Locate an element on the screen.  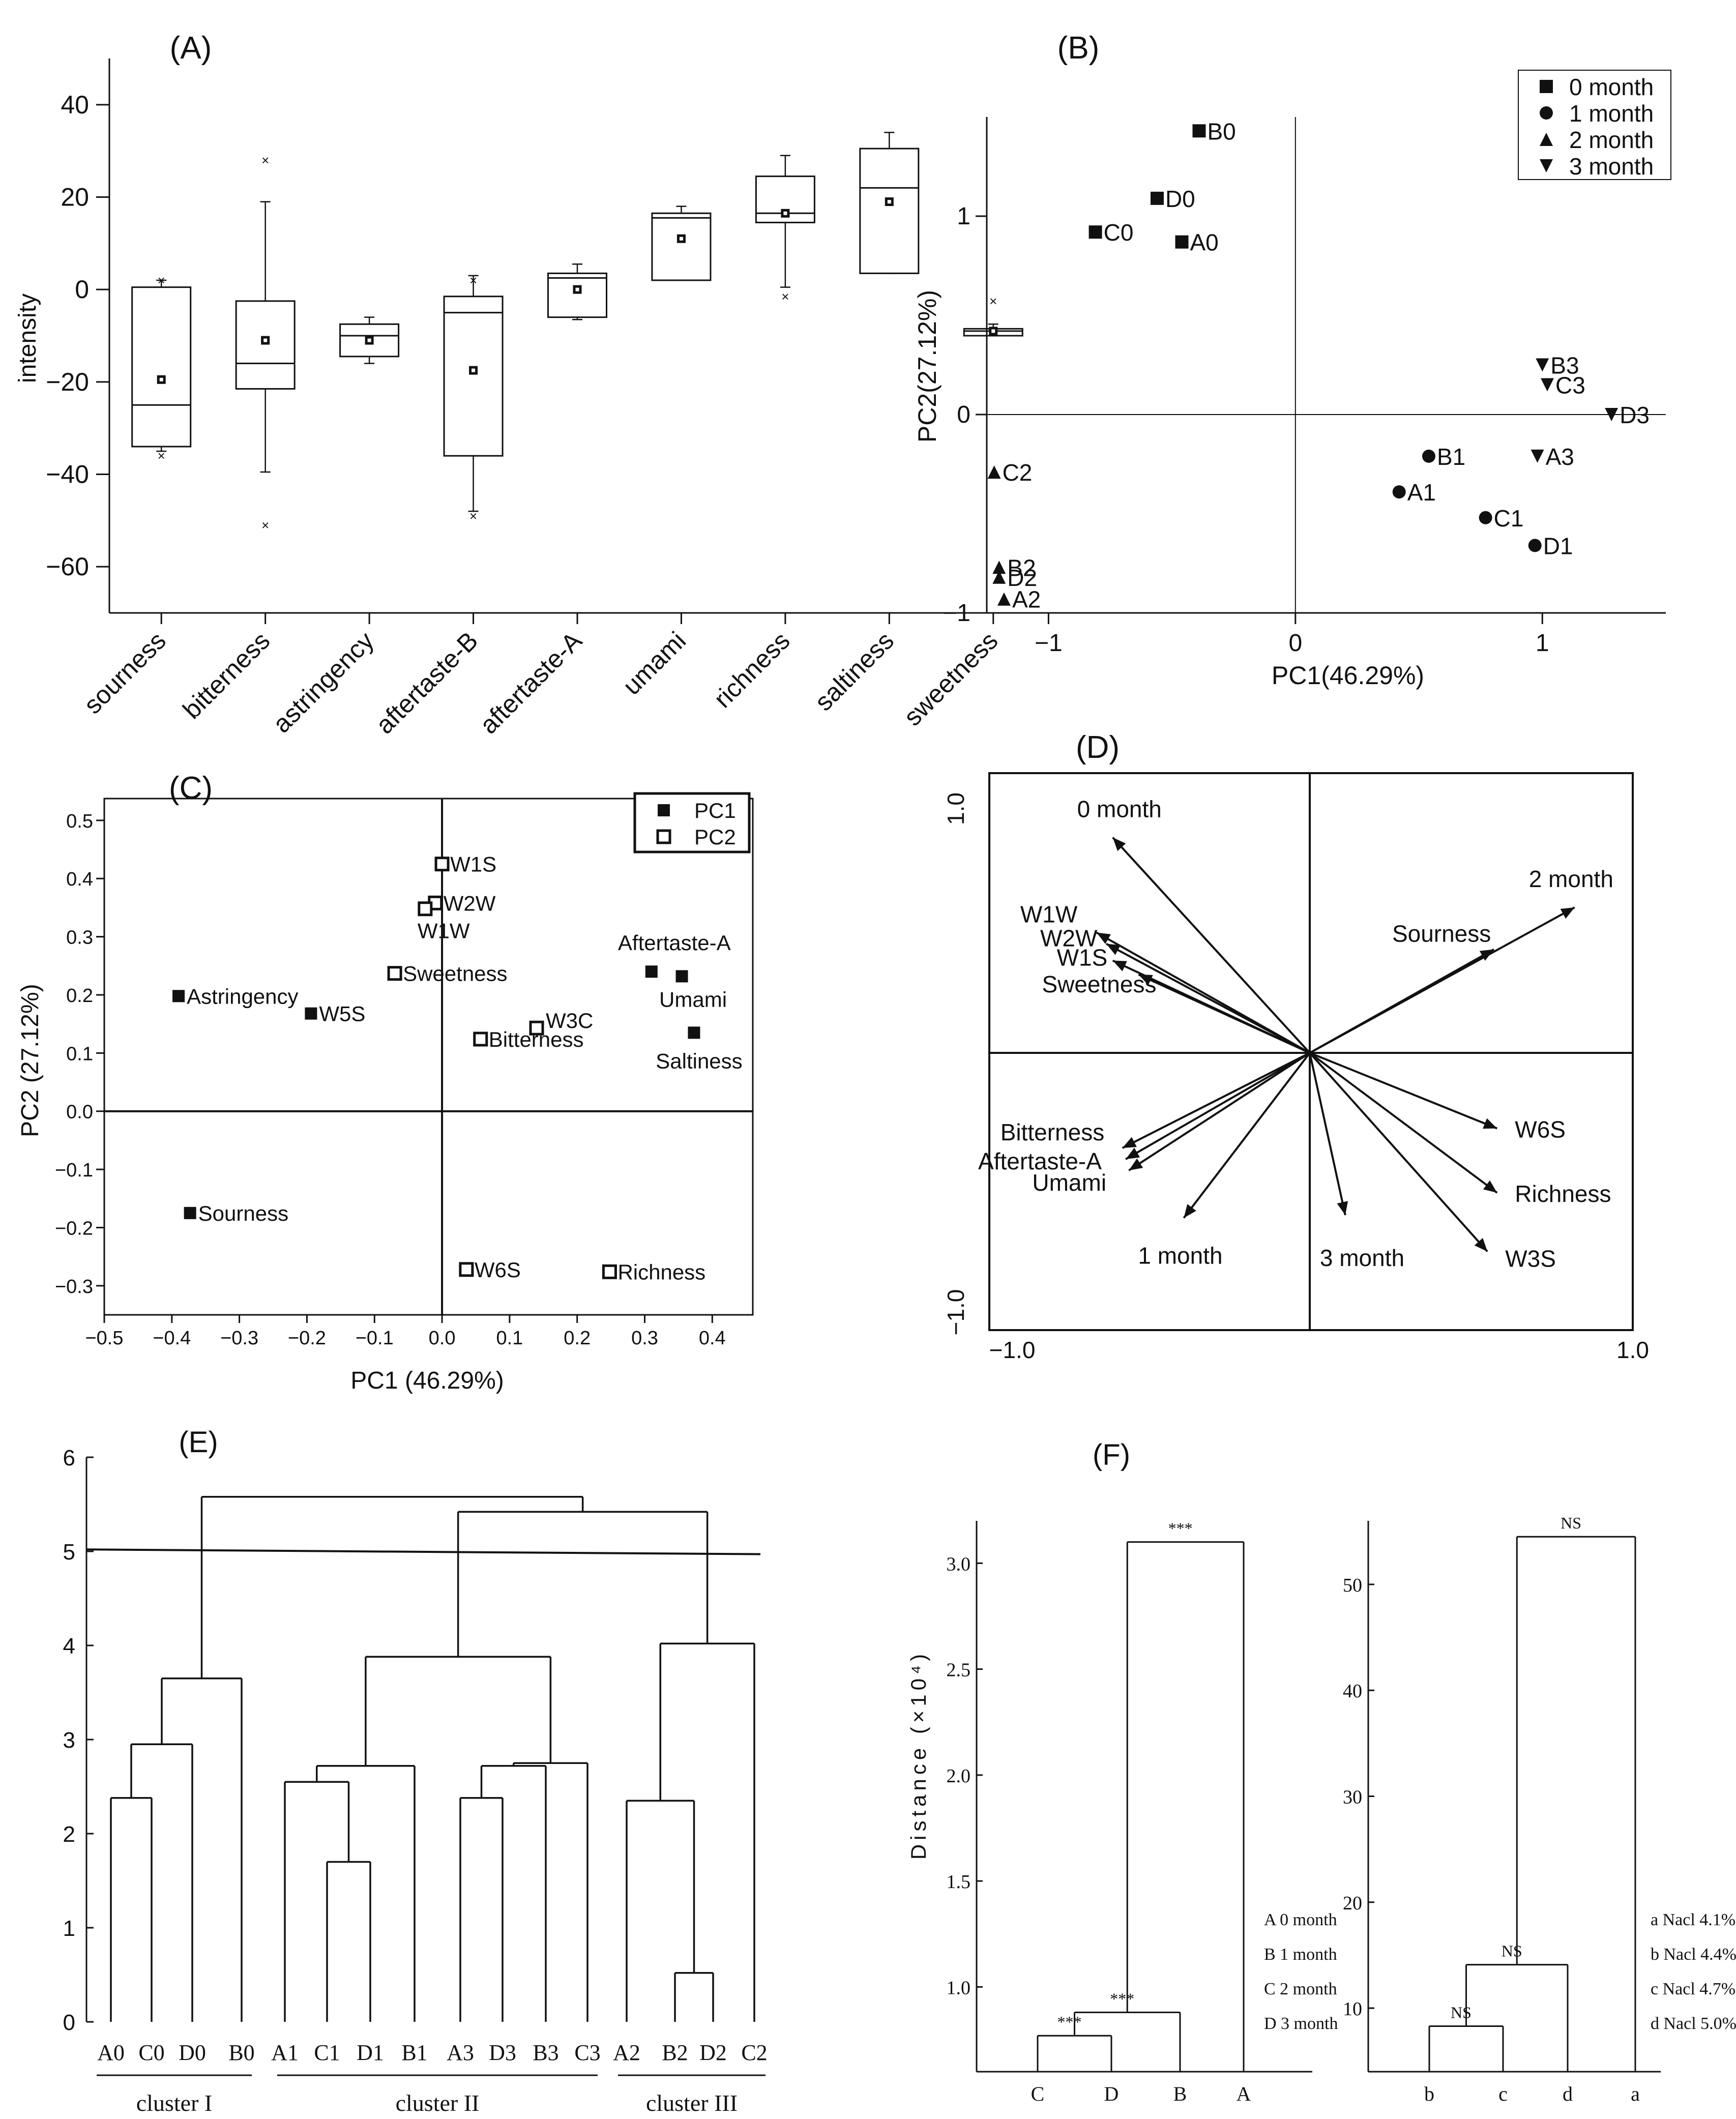
point-B1 is located at coordinates (1428, 456).